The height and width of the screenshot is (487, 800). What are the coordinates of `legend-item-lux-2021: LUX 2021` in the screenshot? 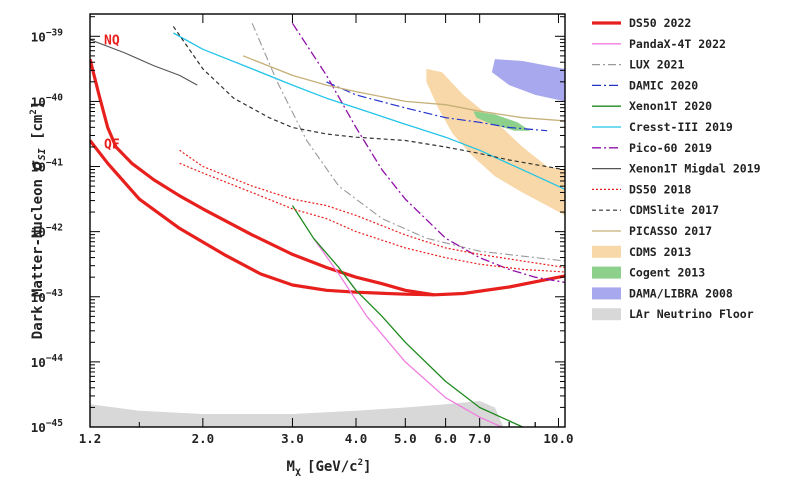 It's located at (638, 65).